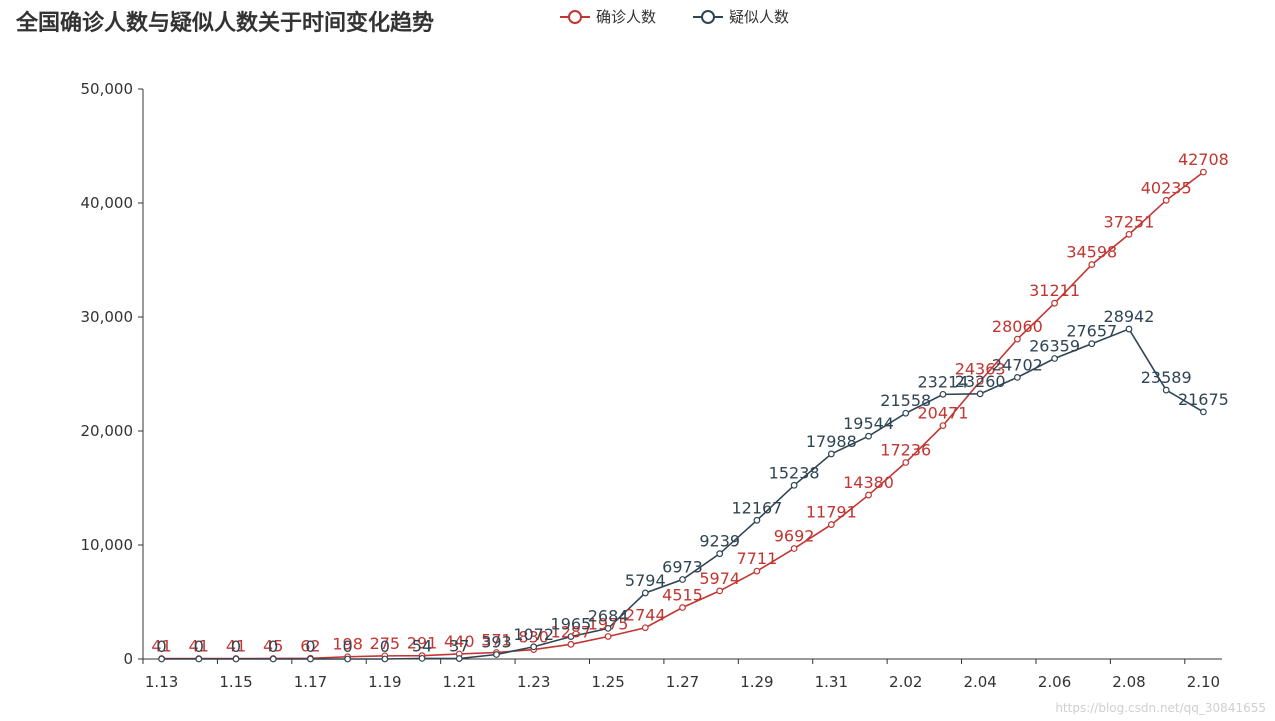  What do you see at coordinates (224, 23) in the screenshot?
I see `chart-title: 全国确诊人数与疑似人数关于时间变化趋势` at bounding box center [224, 23].